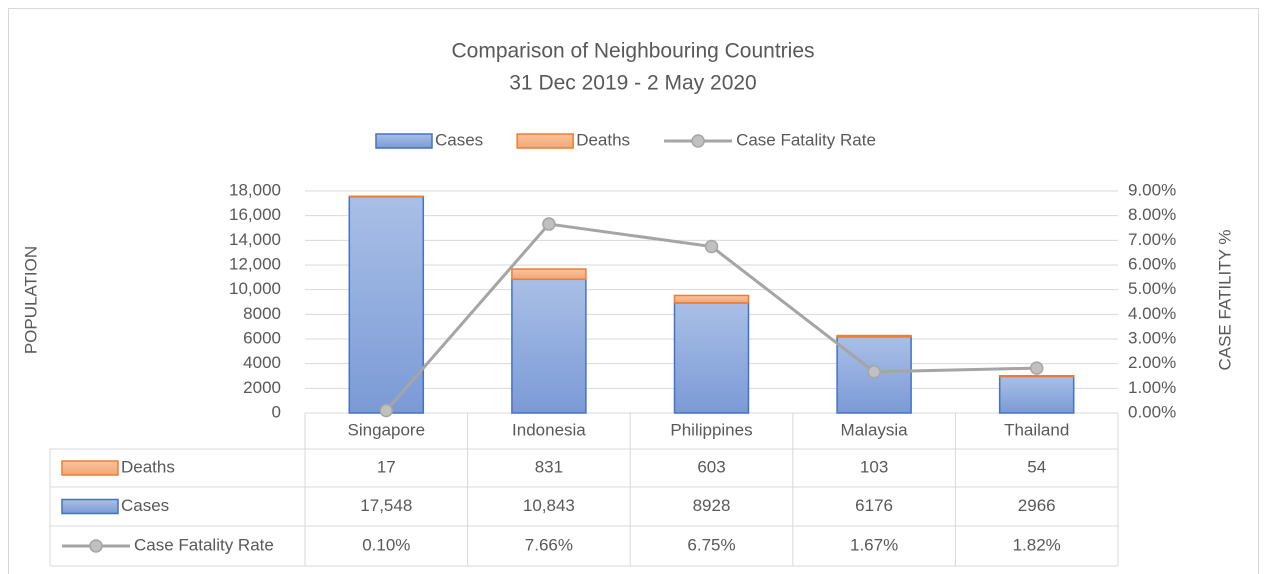  I want to click on y-tick-label: 0, so click(276, 411).